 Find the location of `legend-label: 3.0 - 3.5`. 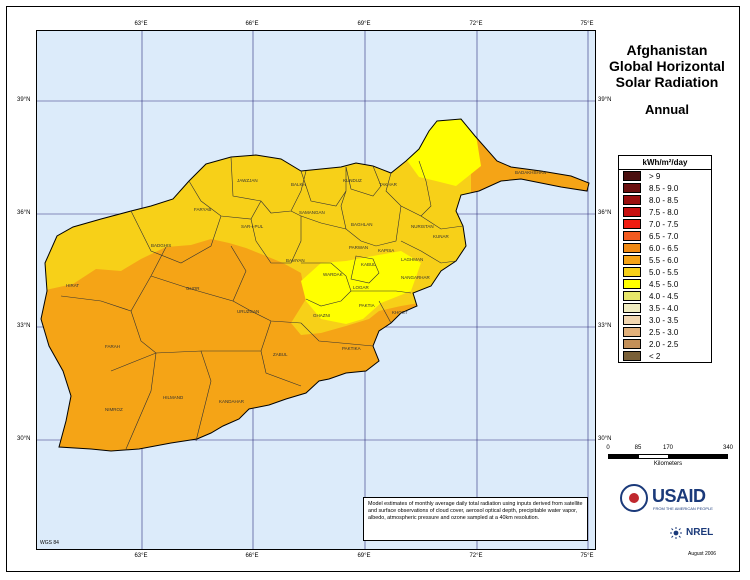

legend-label: 3.0 - 3.5 is located at coordinates (664, 320).